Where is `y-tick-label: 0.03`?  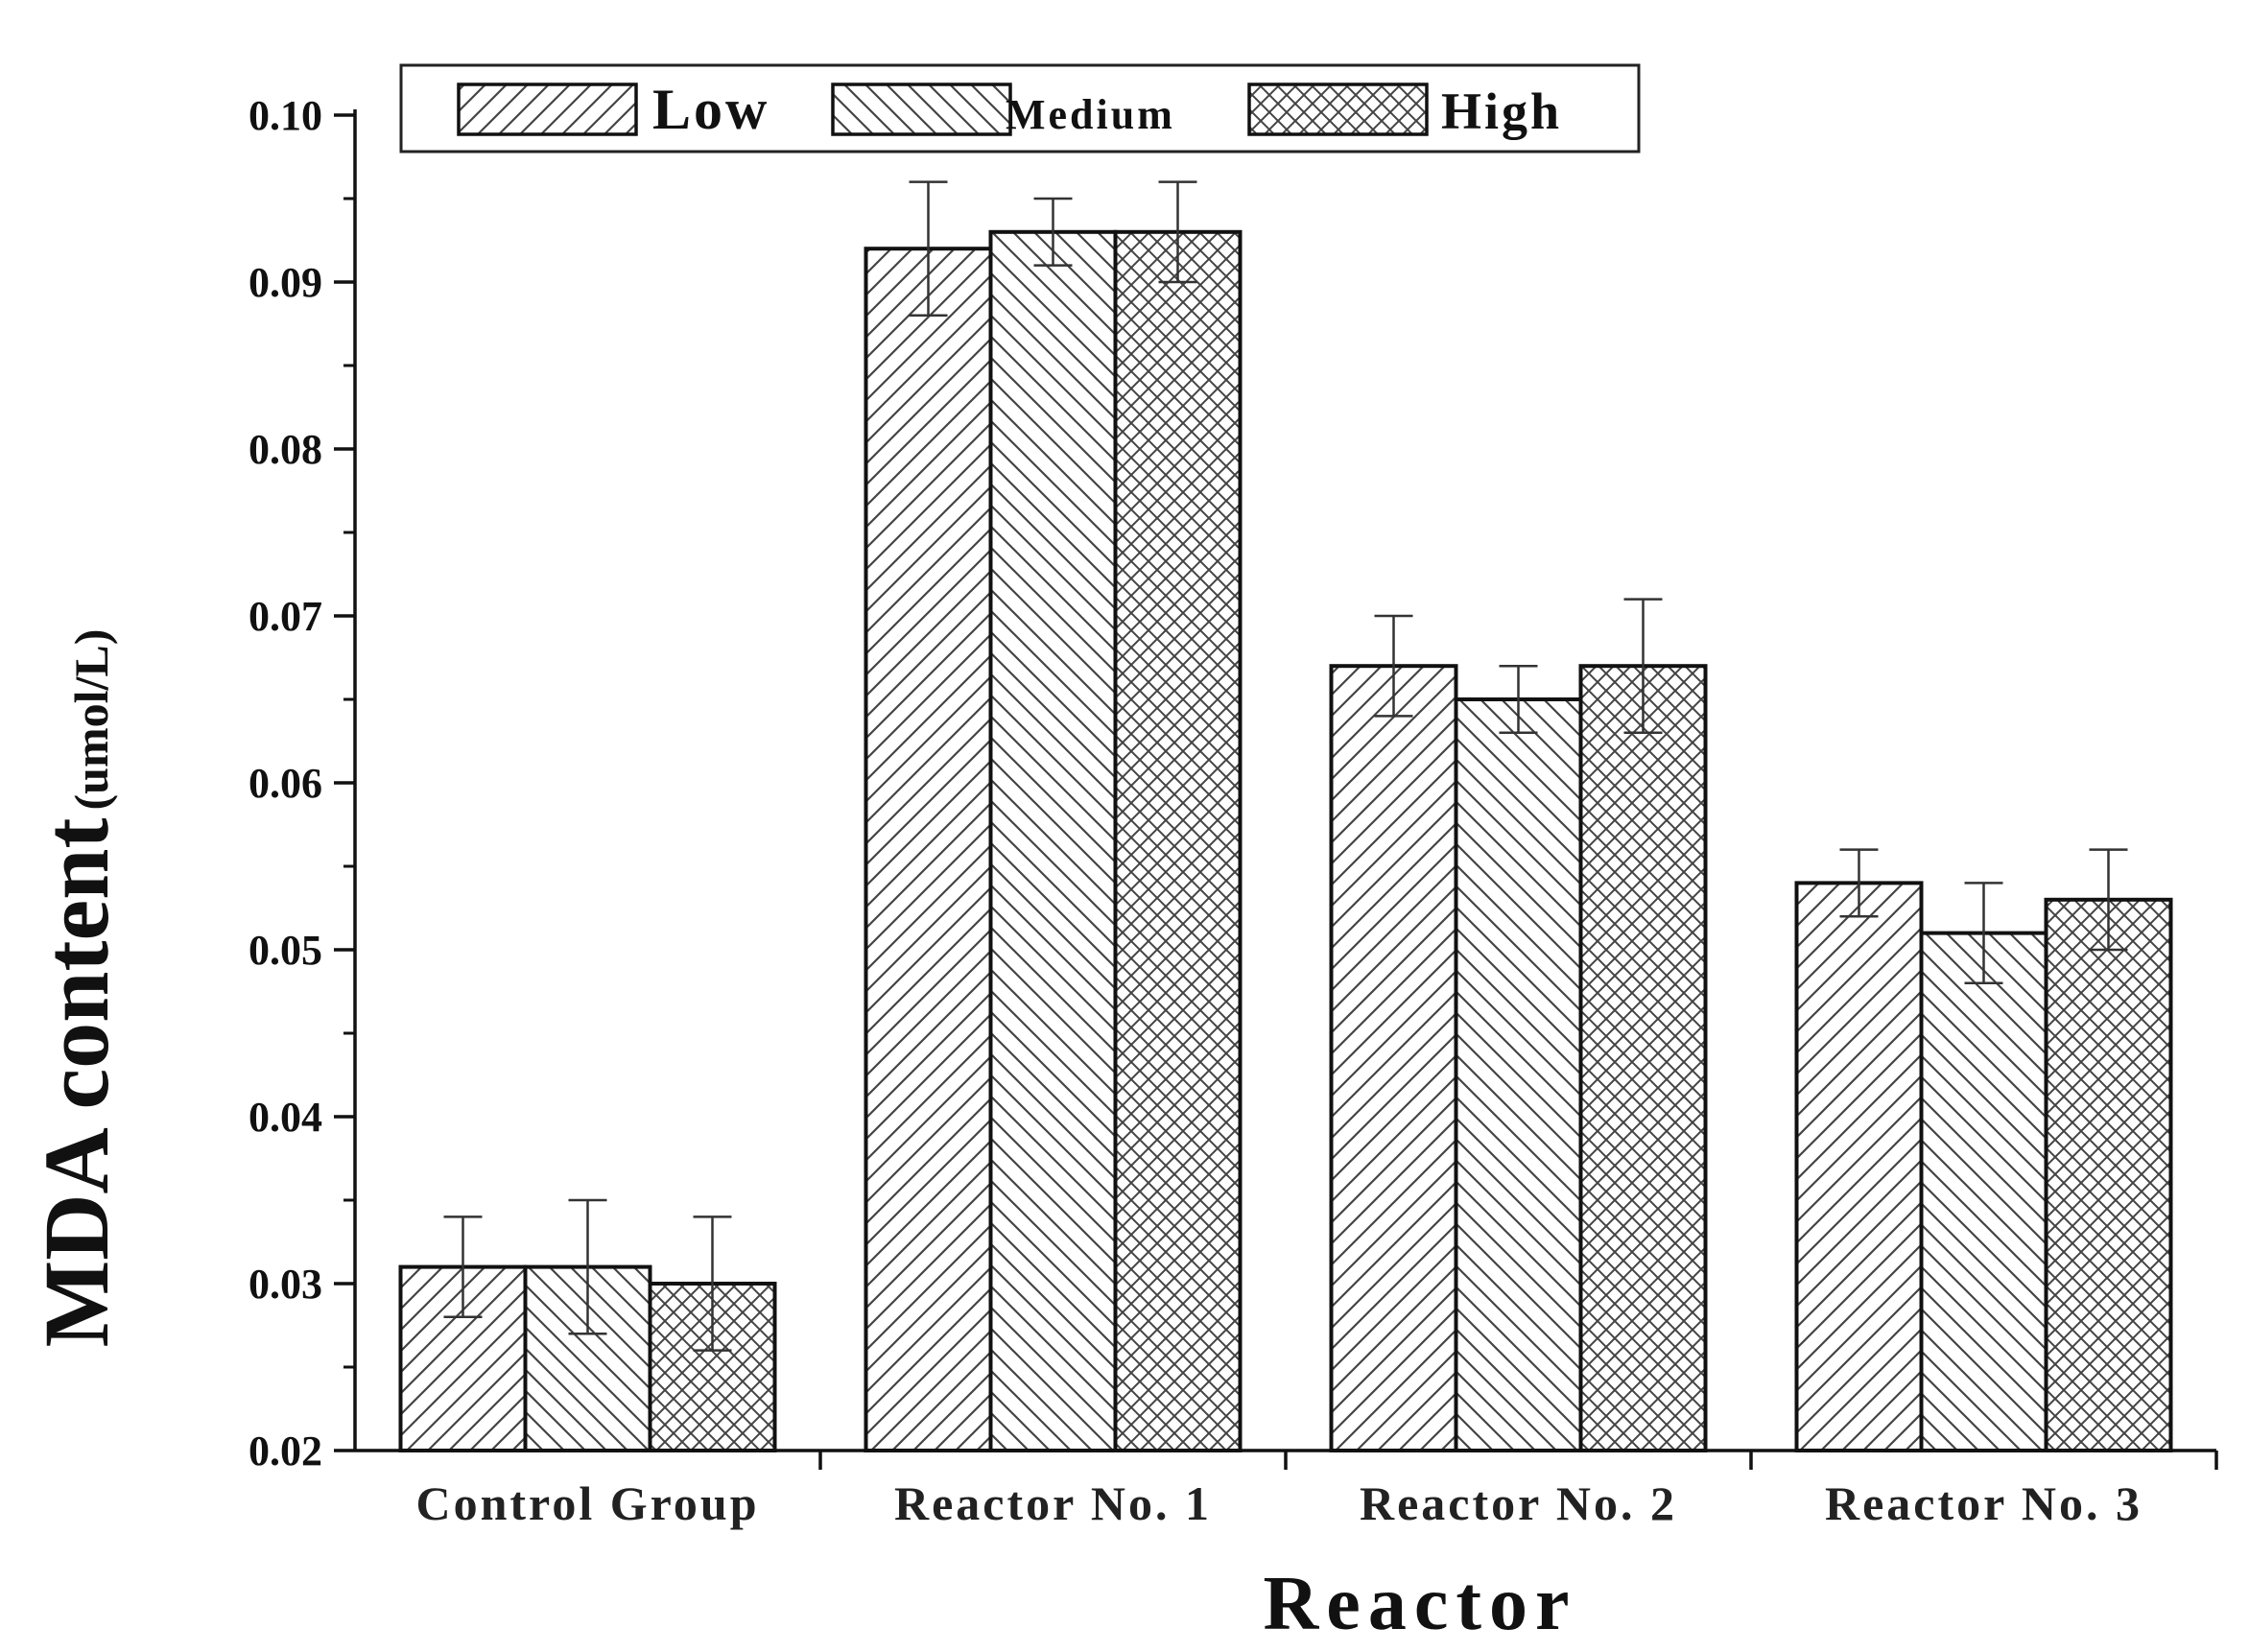
y-tick-label: 0.03 is located at coordinates (285, 1285).